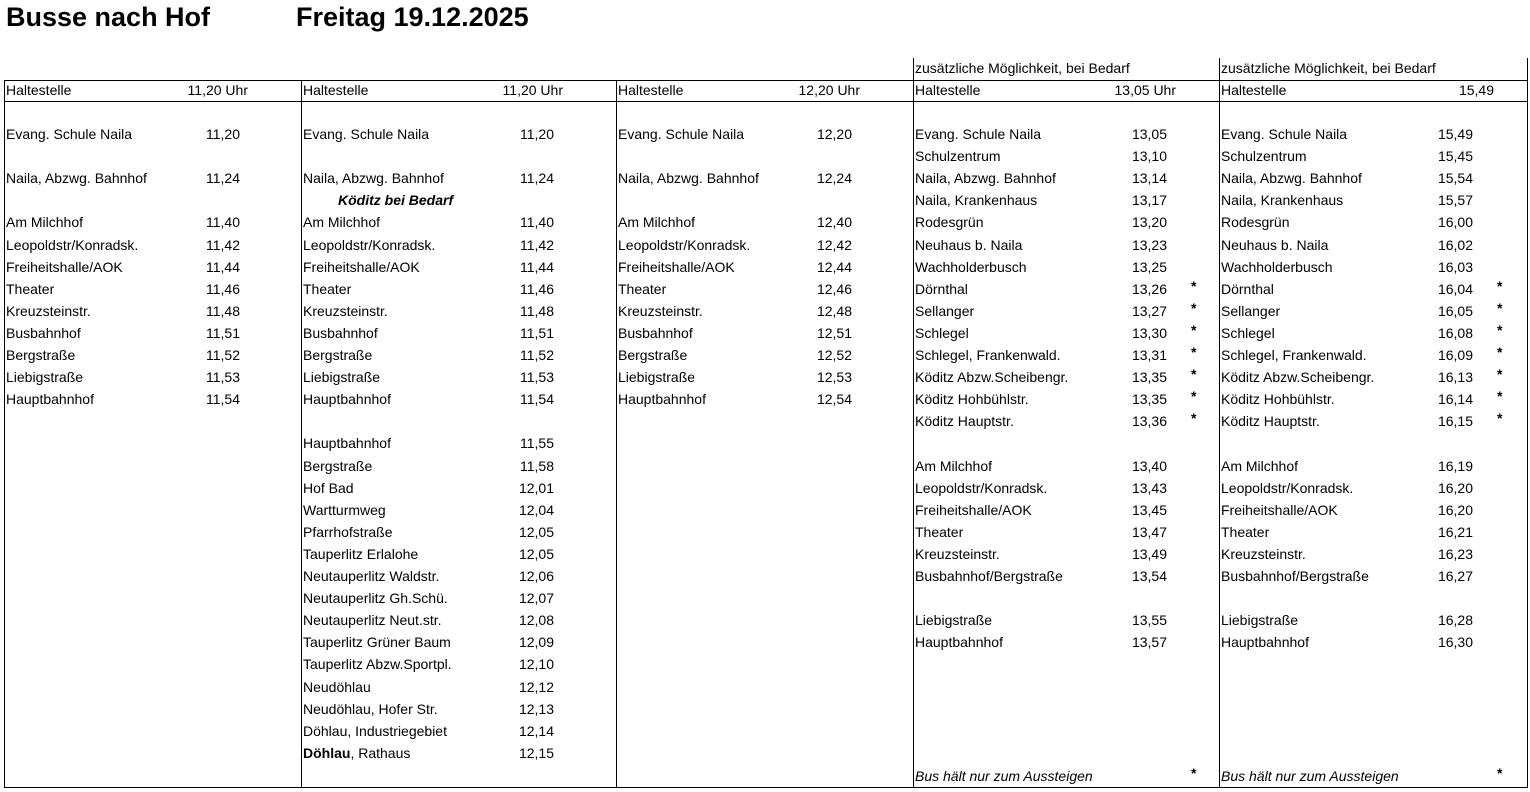  Describe the element at coordinates (1455, 156) in the screenshot. I see `time: 15,45` at that location.